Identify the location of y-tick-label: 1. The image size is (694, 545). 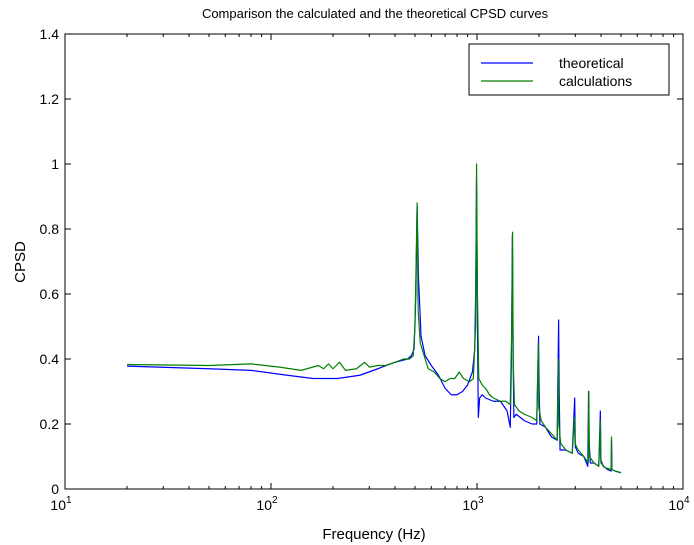
(55, 164).